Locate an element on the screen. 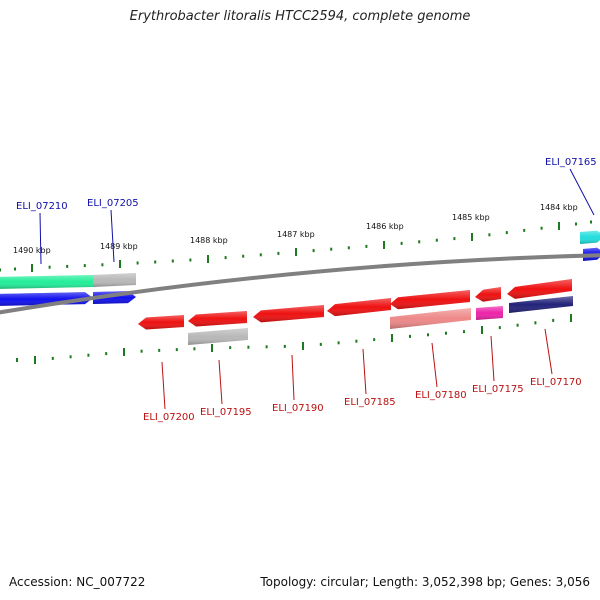 The height and width of the screenshot is (600, 600). gene-eli-07175-leader-line is located at coordinates (492, 358).